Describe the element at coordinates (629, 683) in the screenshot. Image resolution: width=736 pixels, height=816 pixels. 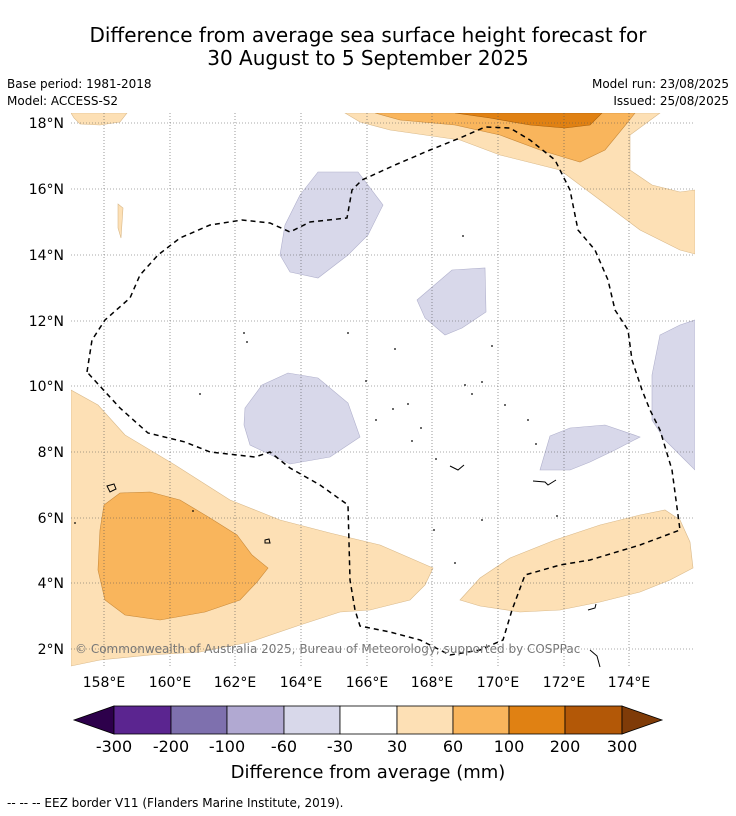
I see `lon-label: 174°E` at that location.